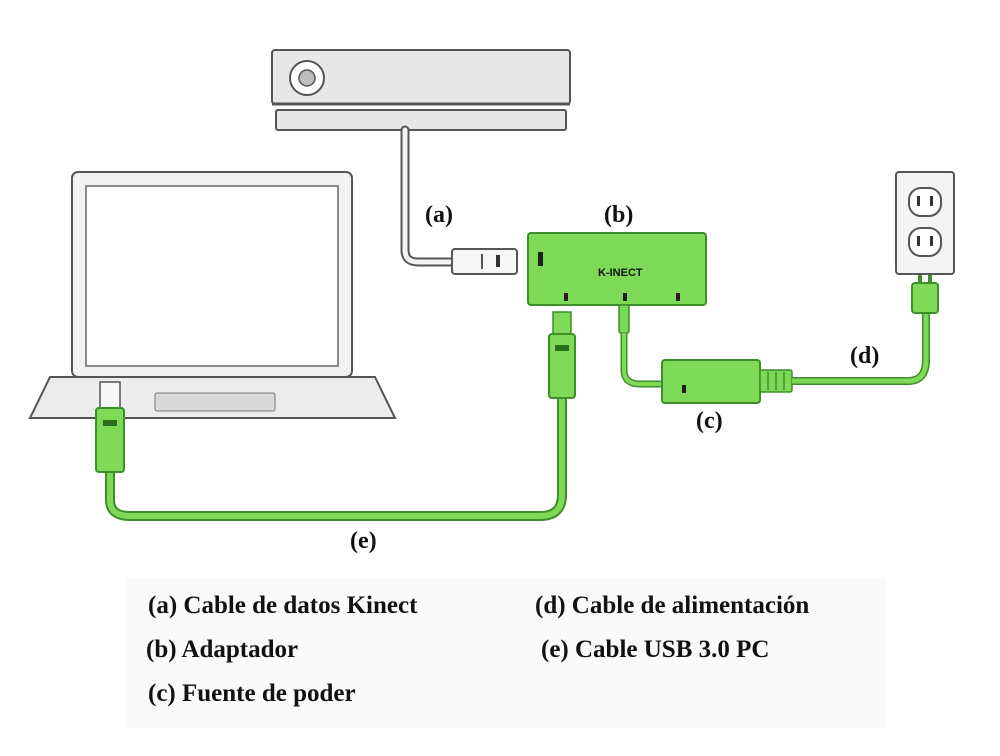 Image resolution: width=1000 pixels, height=756 pixels. I want to click on kinect-base, so click(421, 120).